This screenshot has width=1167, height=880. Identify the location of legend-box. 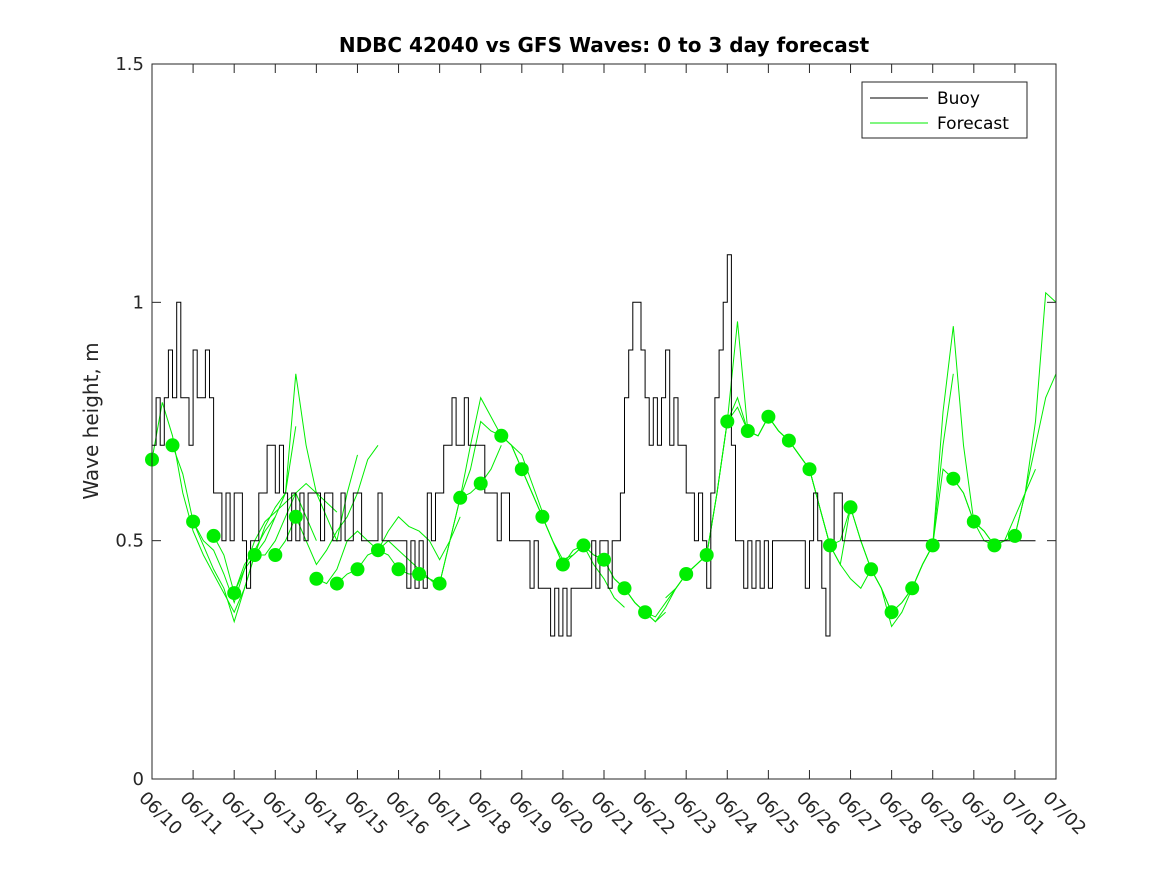
(944, 110).